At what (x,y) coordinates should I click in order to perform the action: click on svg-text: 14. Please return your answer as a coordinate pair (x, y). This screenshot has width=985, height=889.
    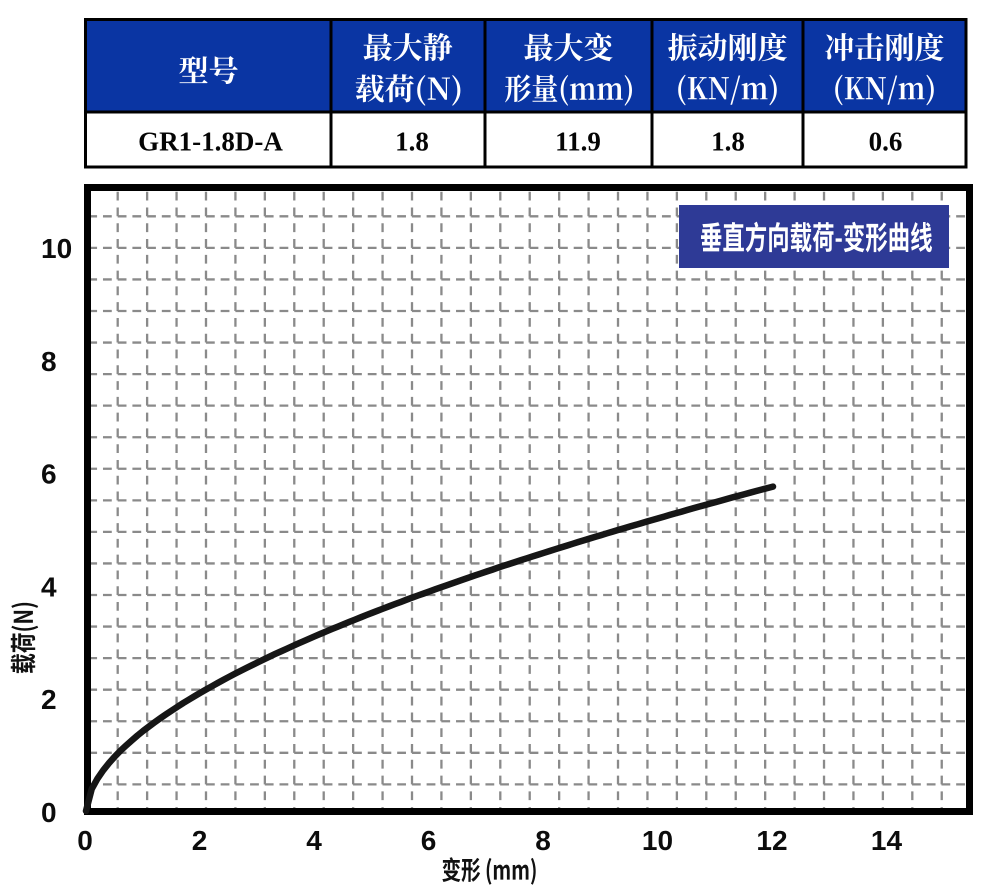
    Looking at the image, I should click on (887, 840).